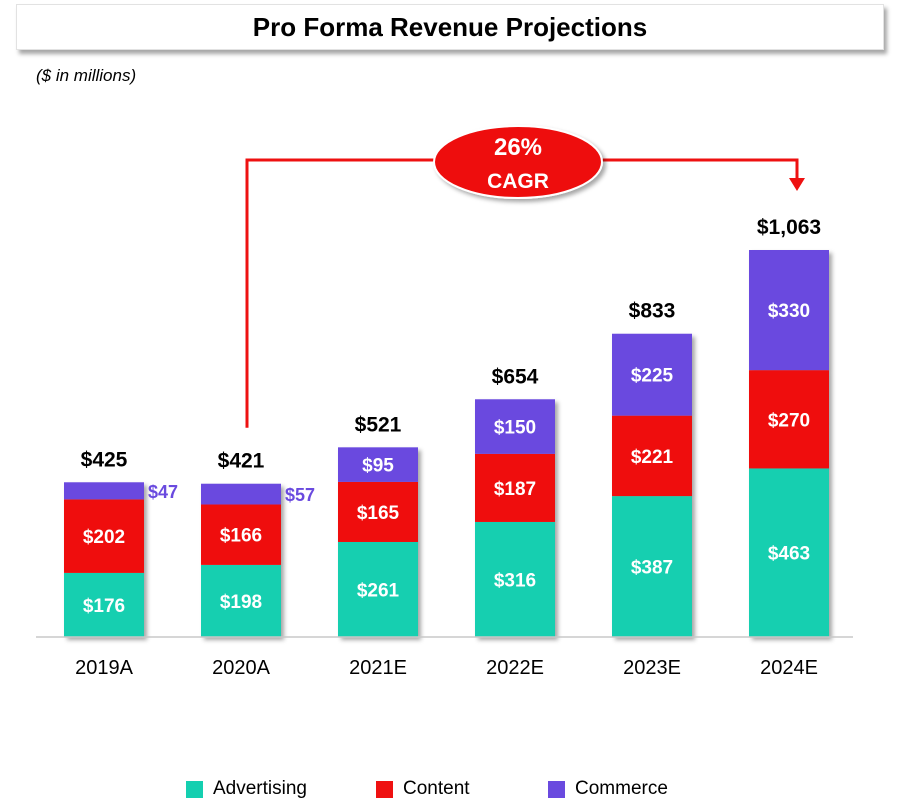 The image size is (902, 806). Describe the element at coordinates (789, 668) in the screenshot. I see `x-tick-label-2024E: 2024E` at that location.